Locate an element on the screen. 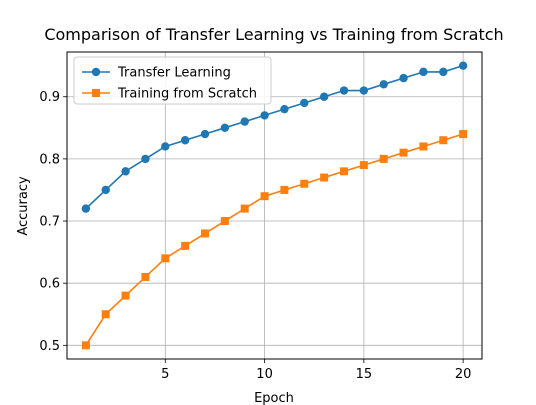  x-tick-label: 15 is located at coordinates (364, 374).